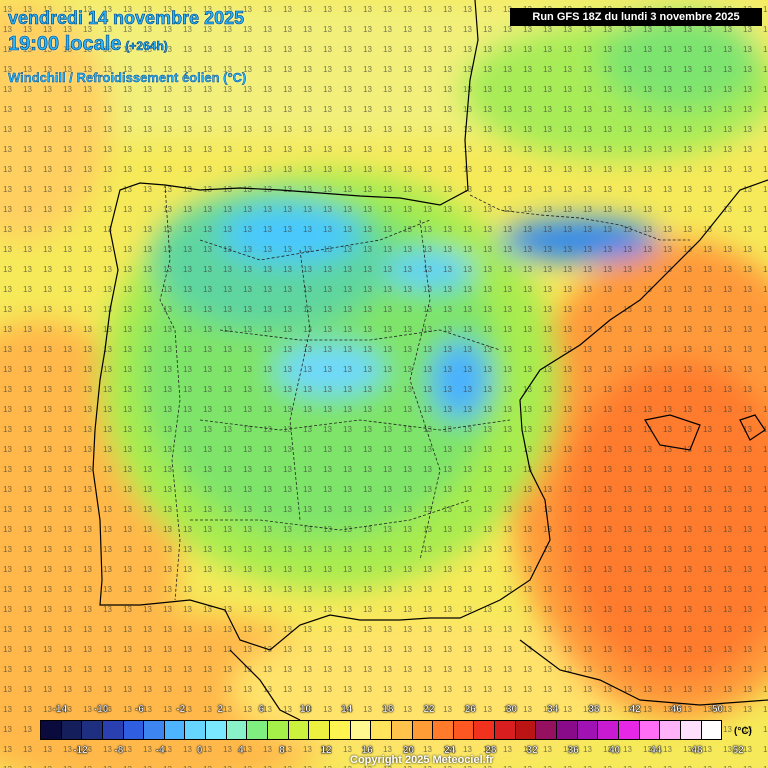 This screenshot has width=768, height=768. What do you see at coordinates (614, 750) in the screenshot?
I see `legend-tick-bottom: 40` at bounding box center [614, 750].